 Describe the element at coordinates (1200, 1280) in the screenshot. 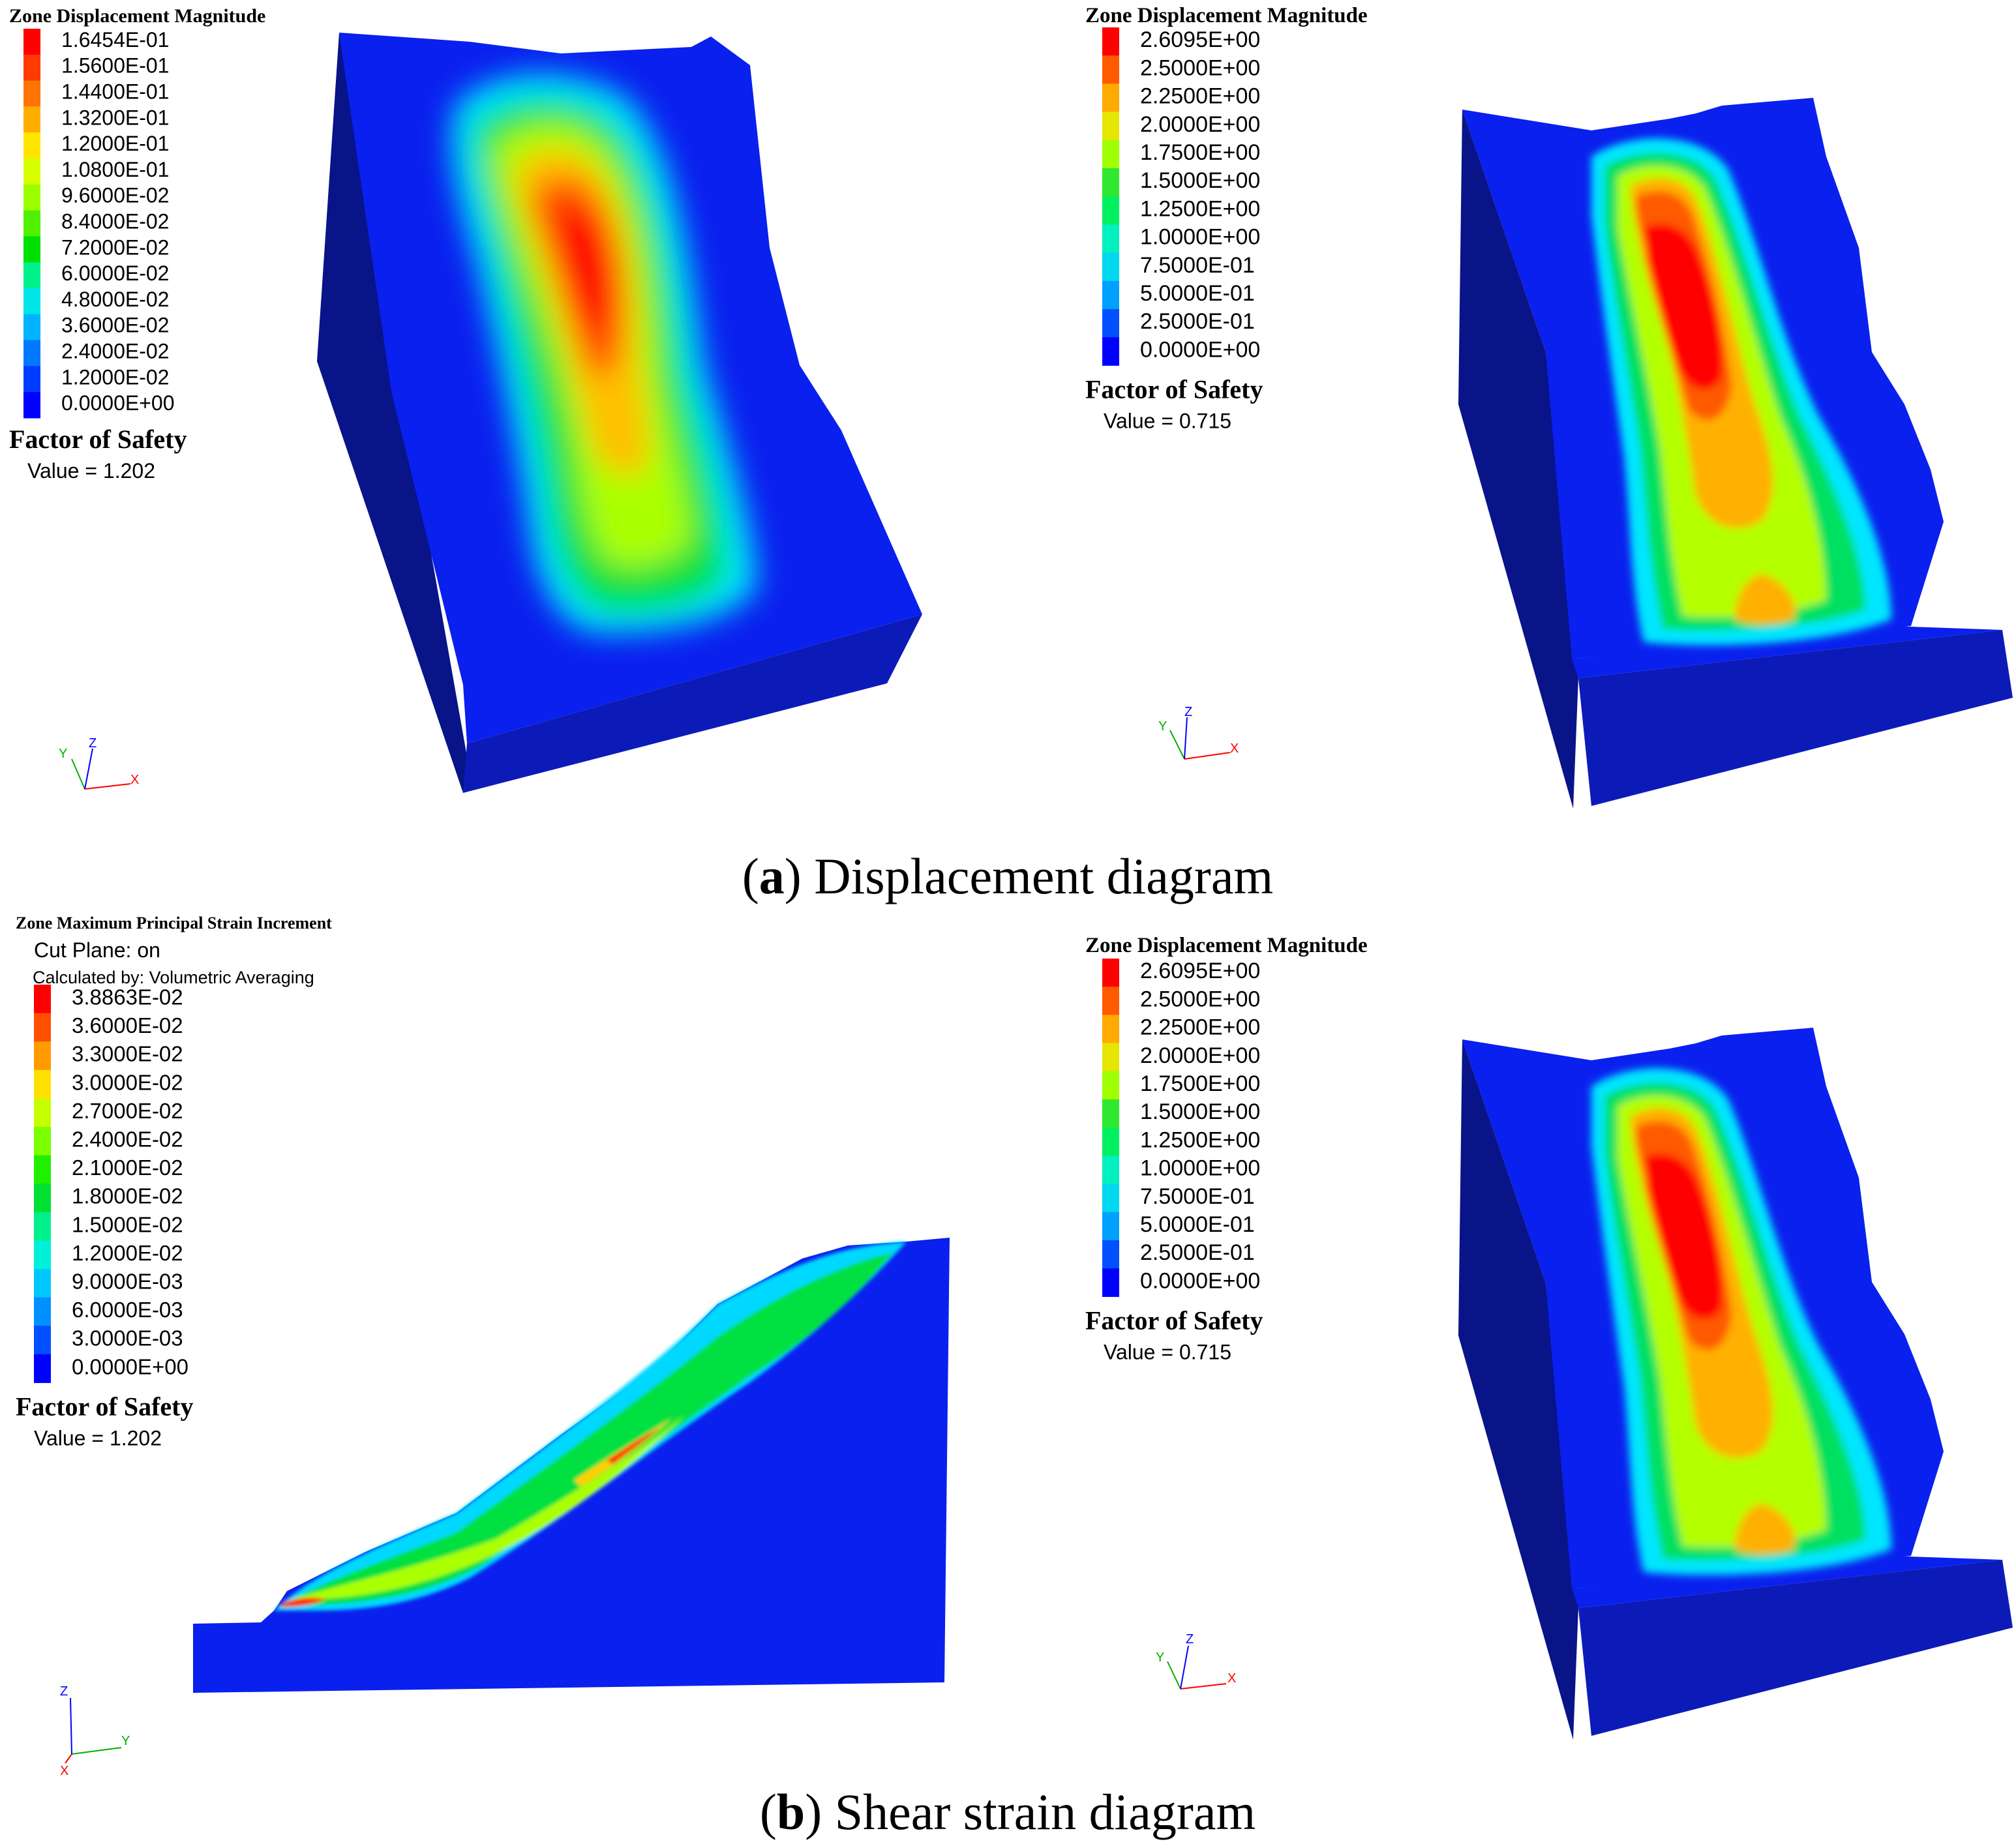

I see `legend-value: 0.0000E+00` at that location.